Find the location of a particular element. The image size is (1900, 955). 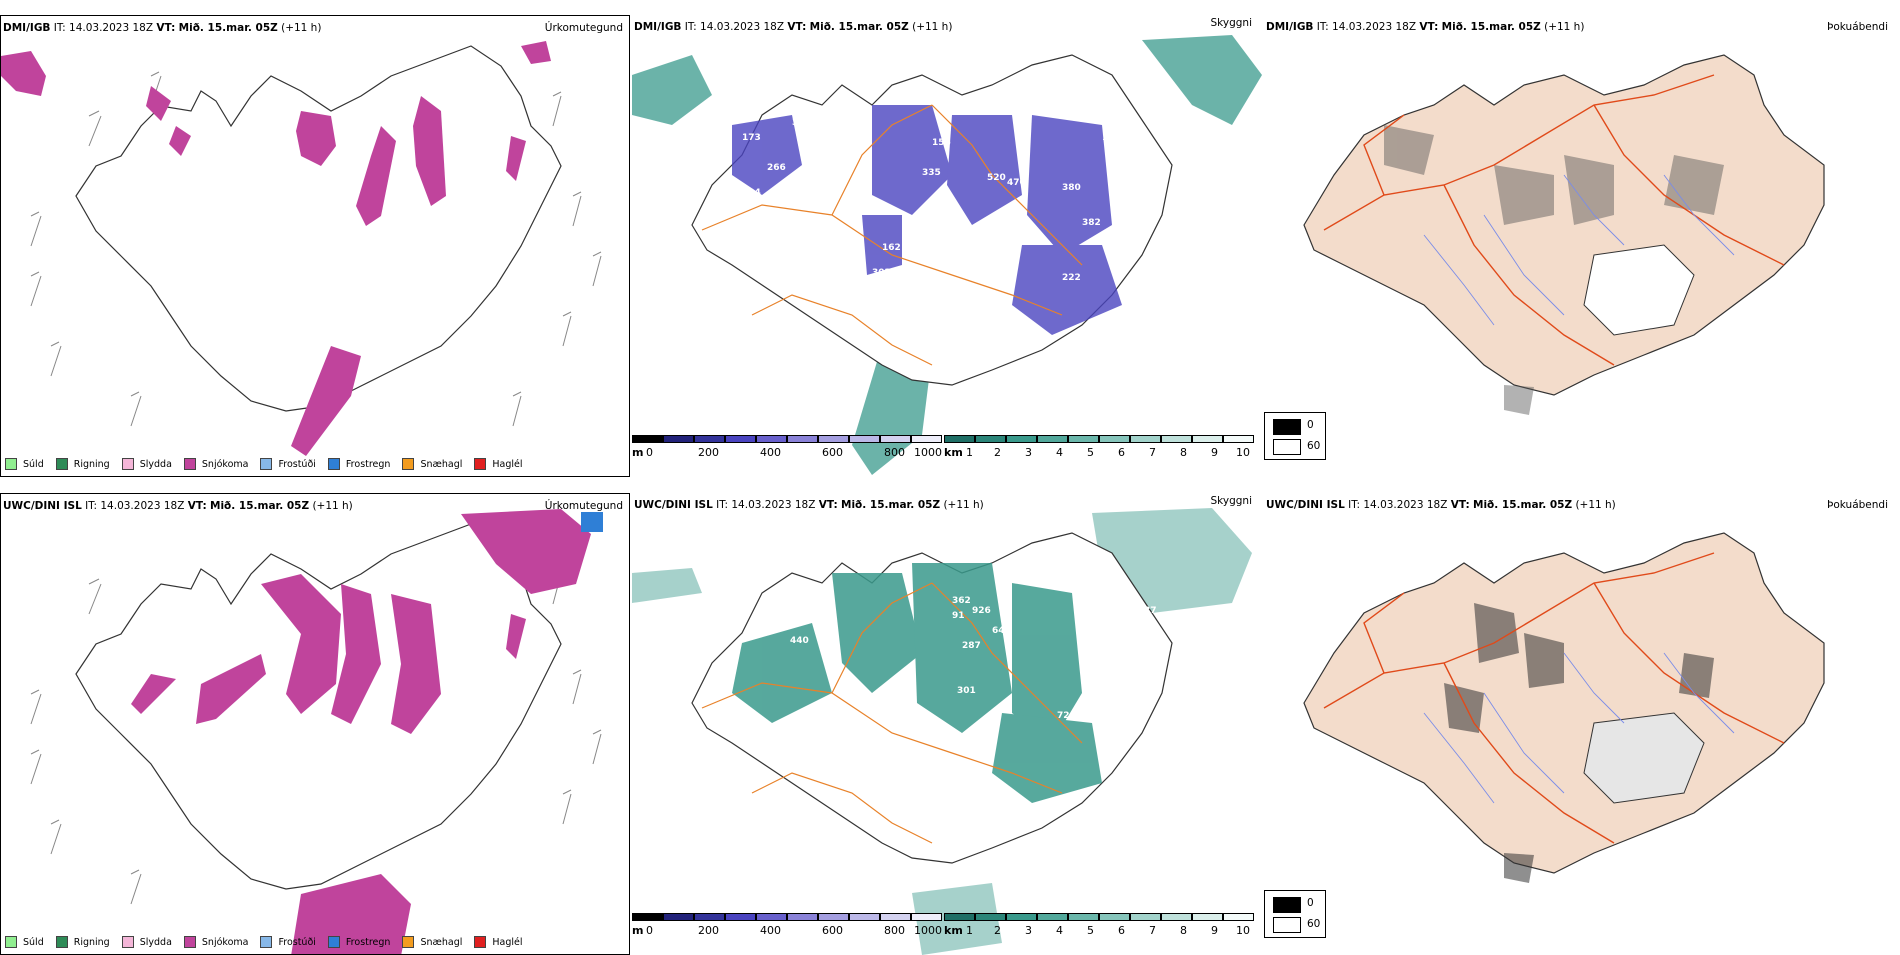

ceiling-label: 156 is located at coordinates (941, 143).